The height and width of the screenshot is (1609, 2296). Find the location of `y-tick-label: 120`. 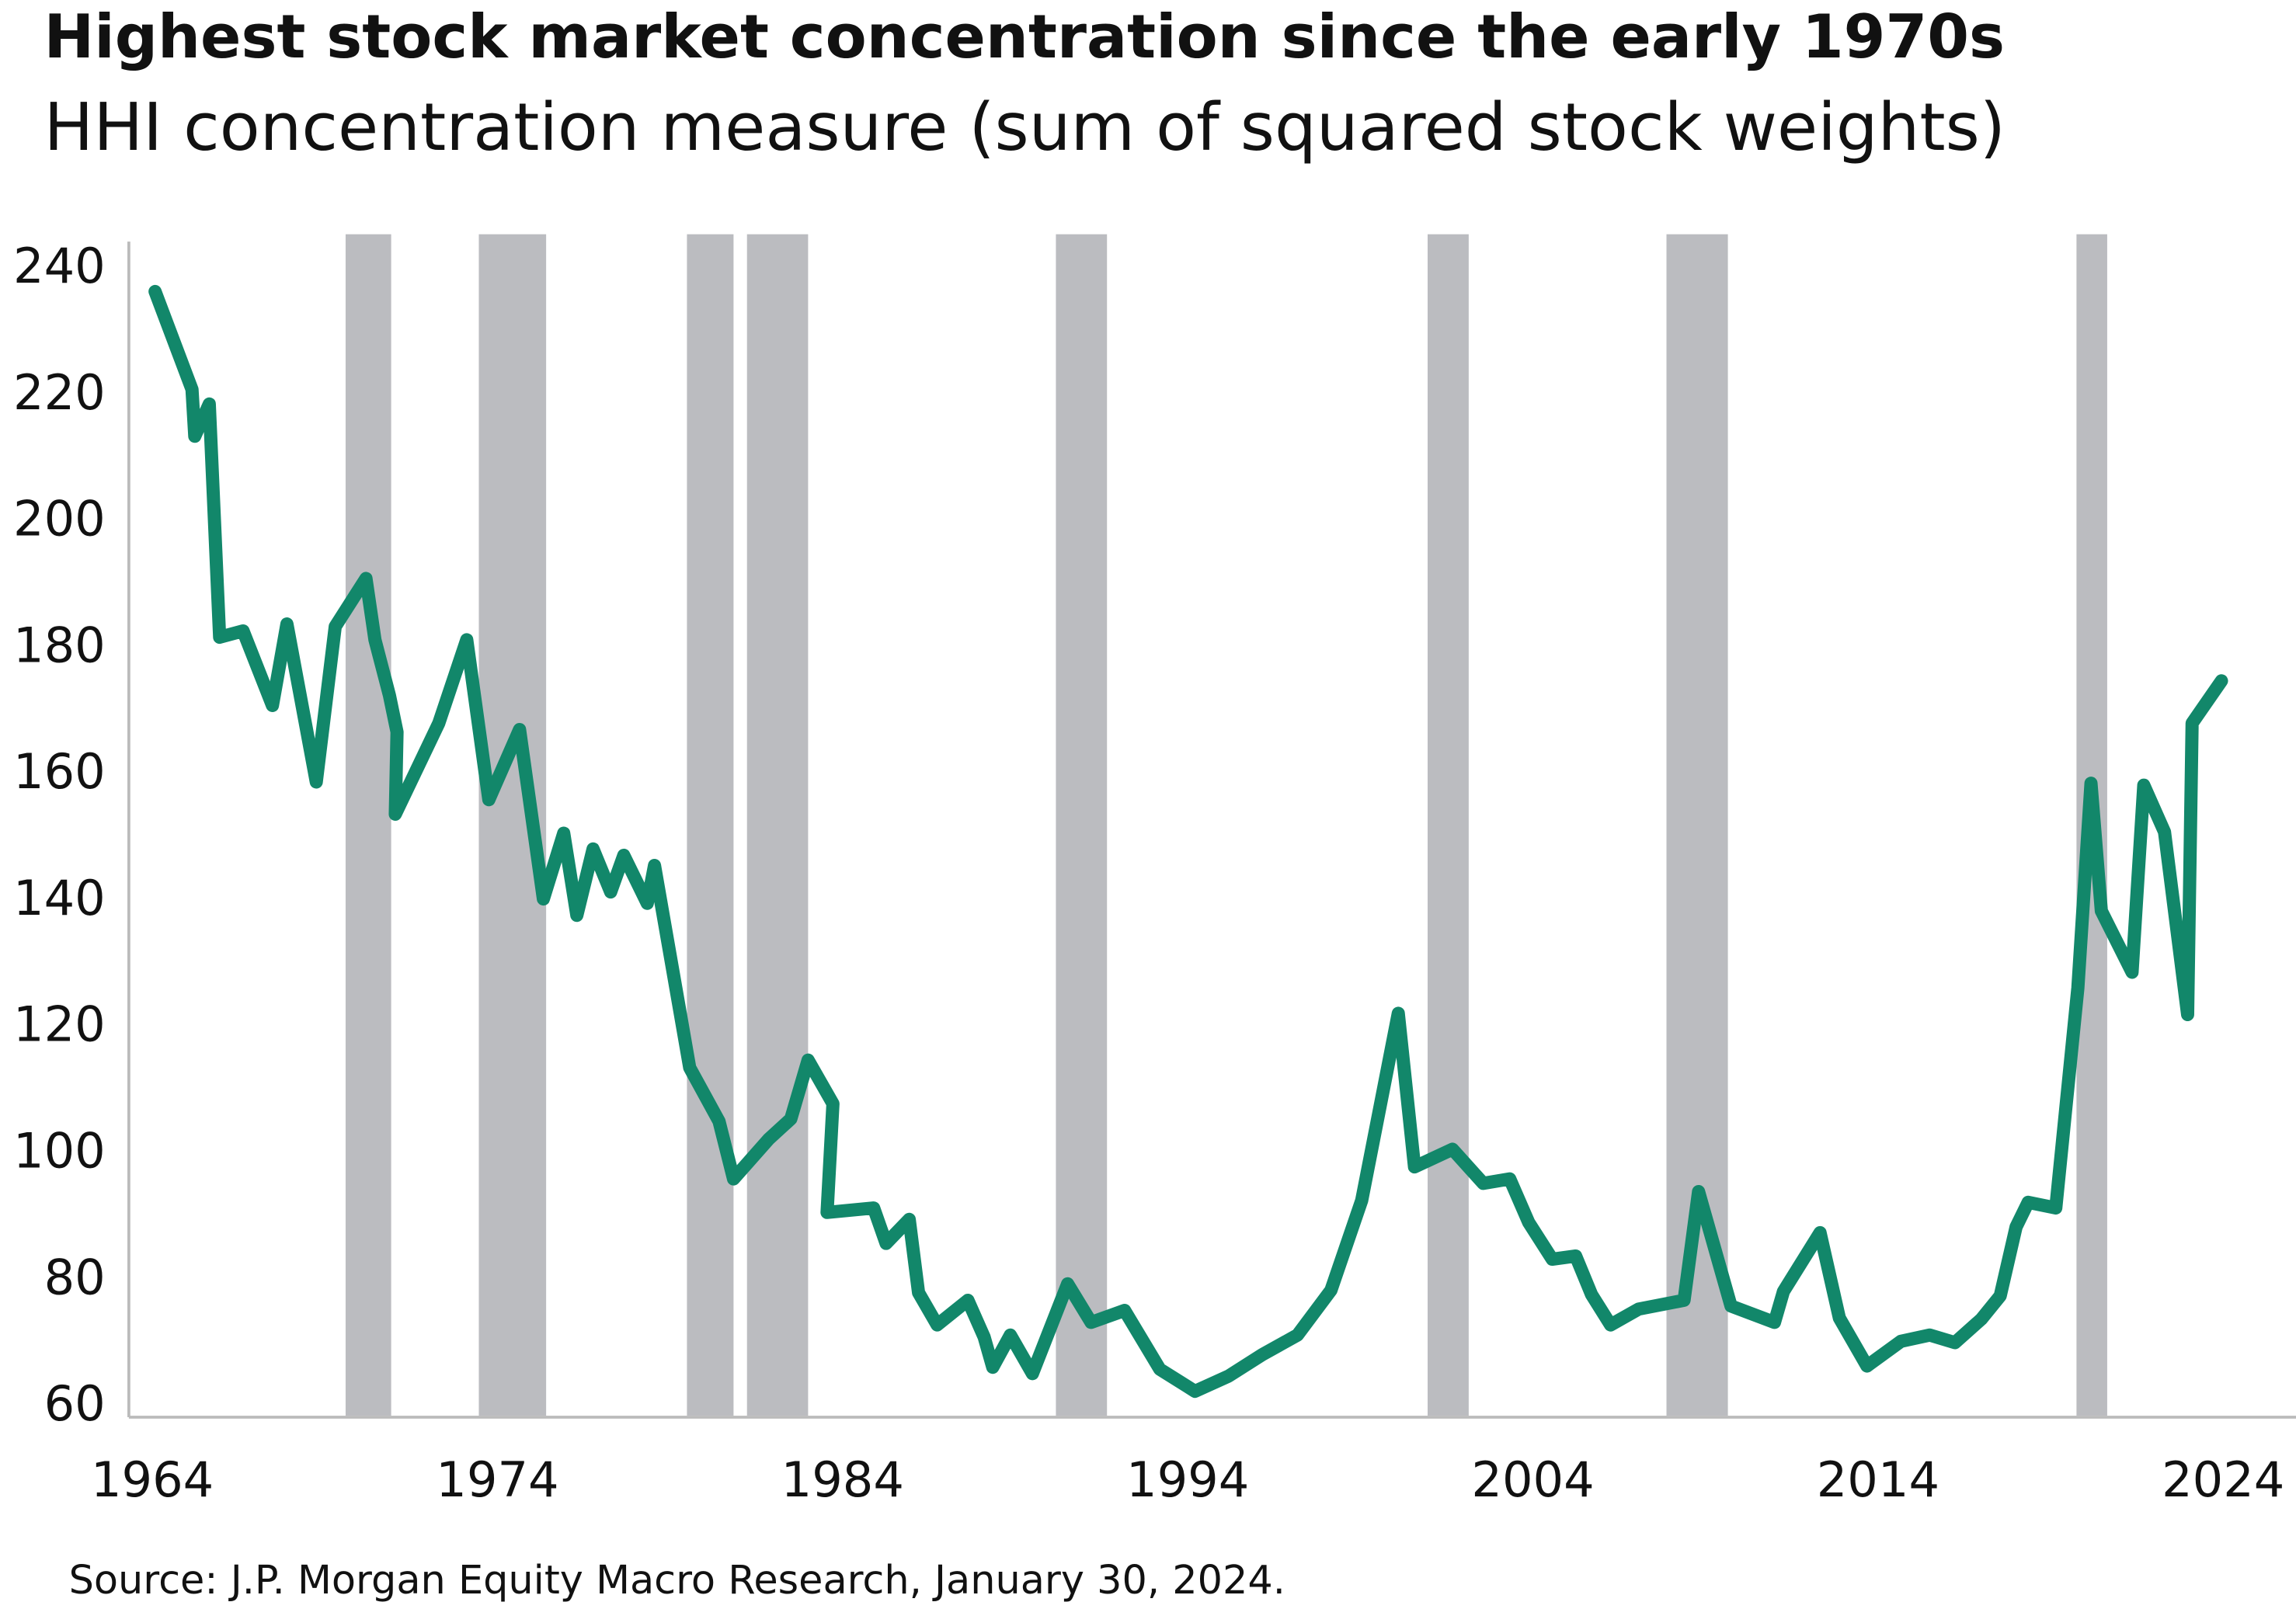

y-tick-label: 120 is located at coordinates (60, 1024).